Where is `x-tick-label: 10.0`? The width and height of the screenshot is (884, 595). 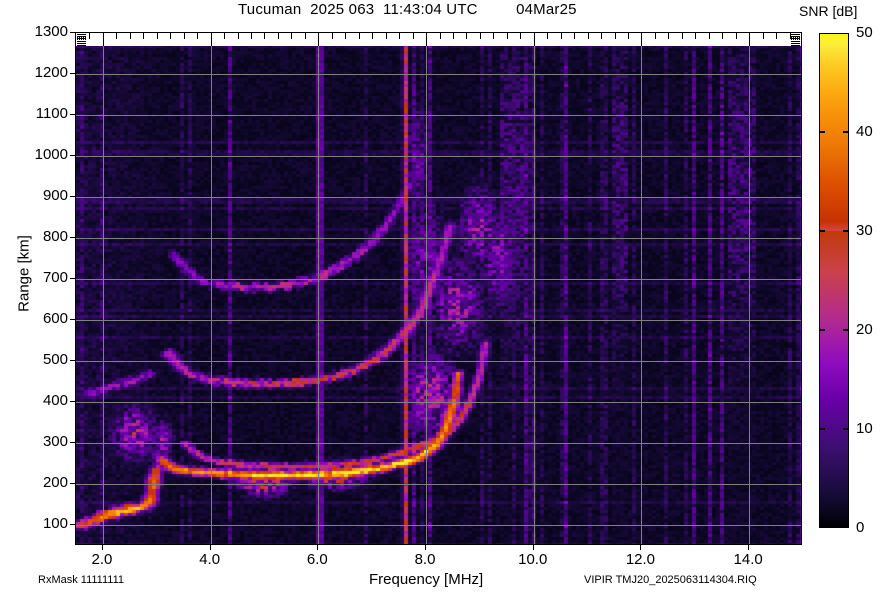 x-tick-label: 10.0 is located at coordinates (533, 559).